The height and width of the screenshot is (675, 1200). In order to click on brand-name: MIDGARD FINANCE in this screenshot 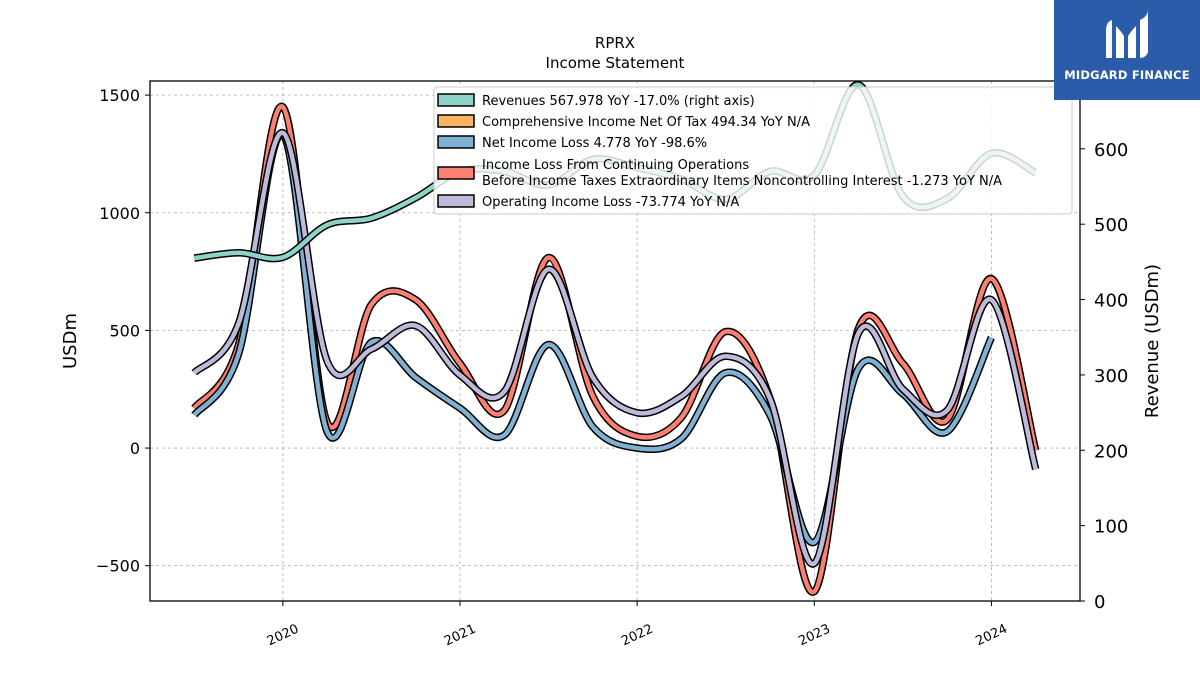, I will do `click(1127, 75)`.